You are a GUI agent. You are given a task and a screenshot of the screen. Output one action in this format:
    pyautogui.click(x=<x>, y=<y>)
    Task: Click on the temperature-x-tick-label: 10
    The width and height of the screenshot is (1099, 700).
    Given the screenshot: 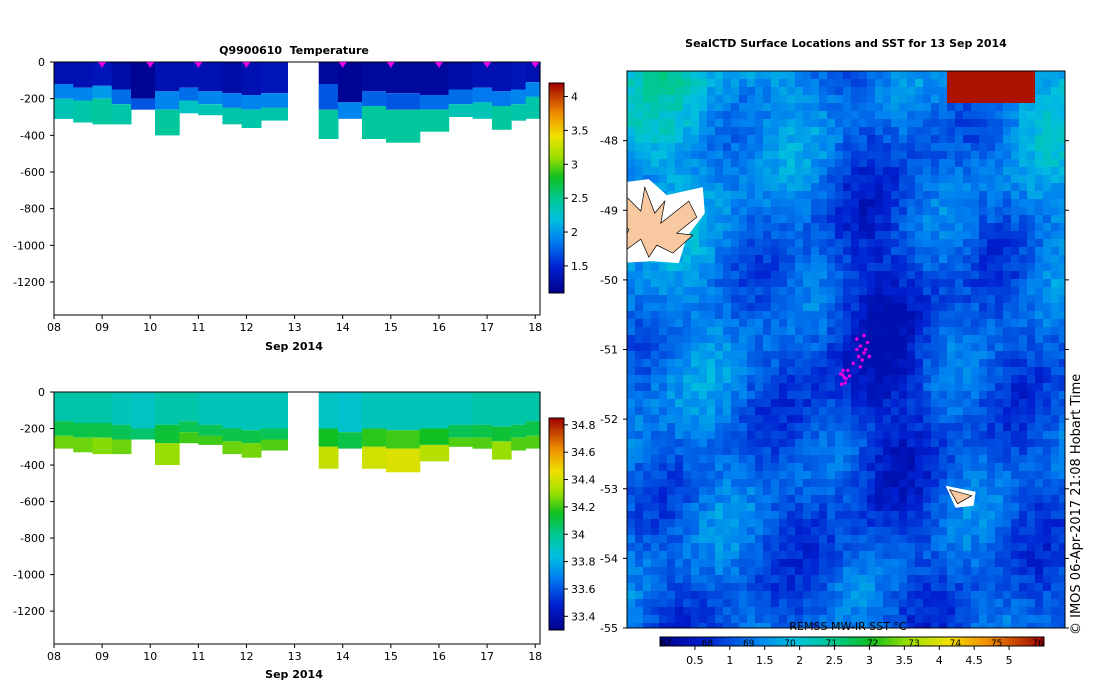 What is the action you would take?
    pyautogui.click(x=150, y=327)
    